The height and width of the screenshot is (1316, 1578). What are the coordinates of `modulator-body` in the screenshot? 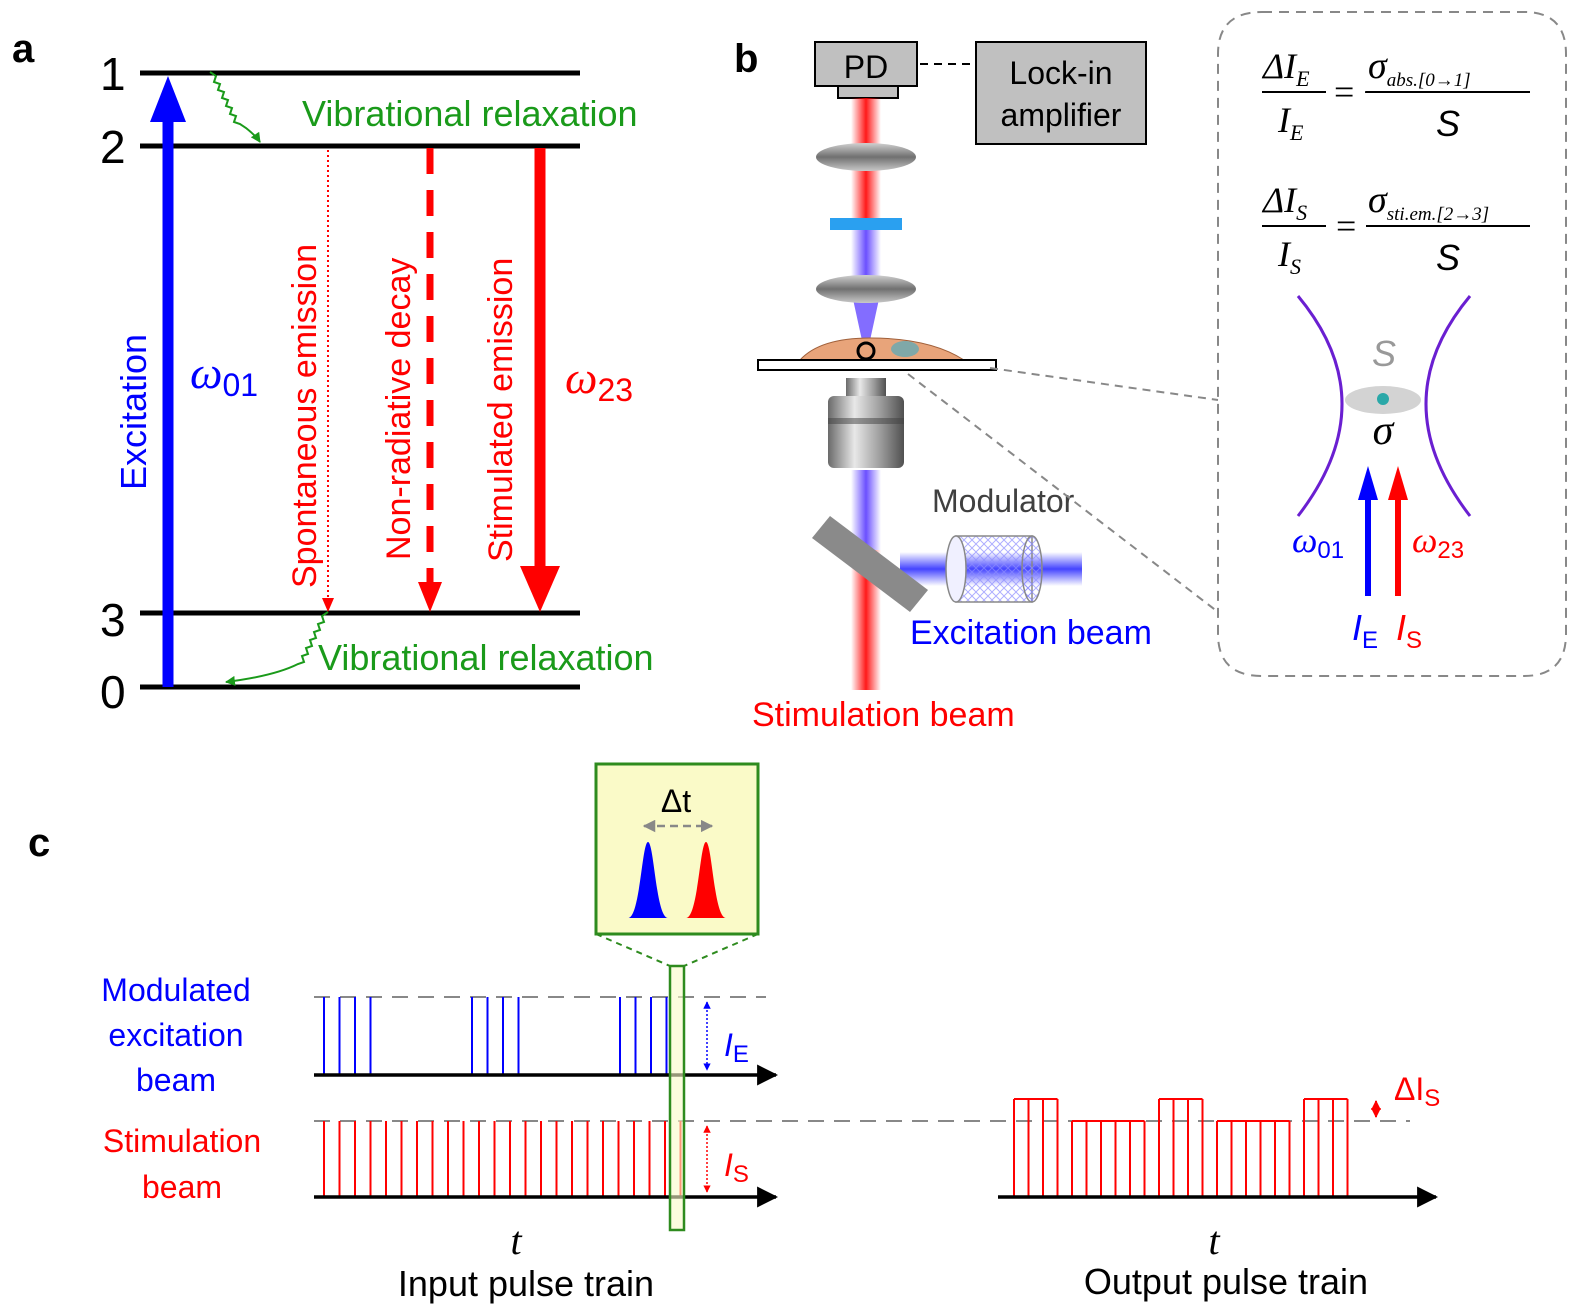 It's located at (994, 569).